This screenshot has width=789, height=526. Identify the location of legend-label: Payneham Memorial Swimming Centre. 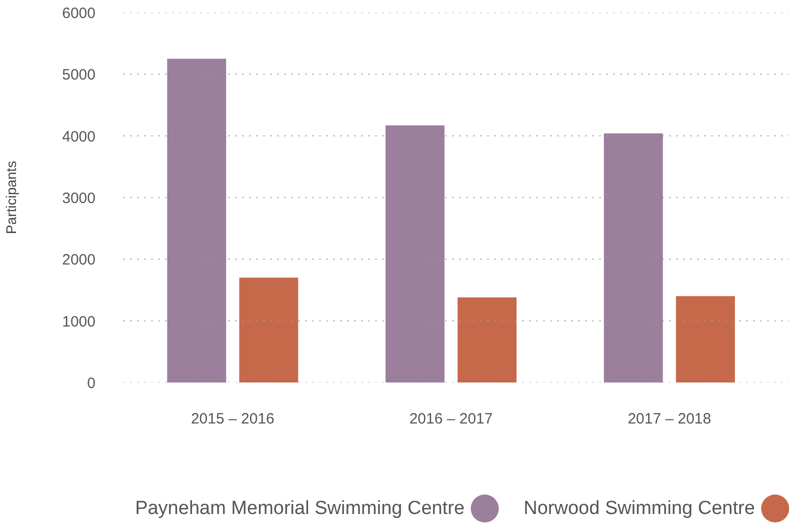
(300, 508).